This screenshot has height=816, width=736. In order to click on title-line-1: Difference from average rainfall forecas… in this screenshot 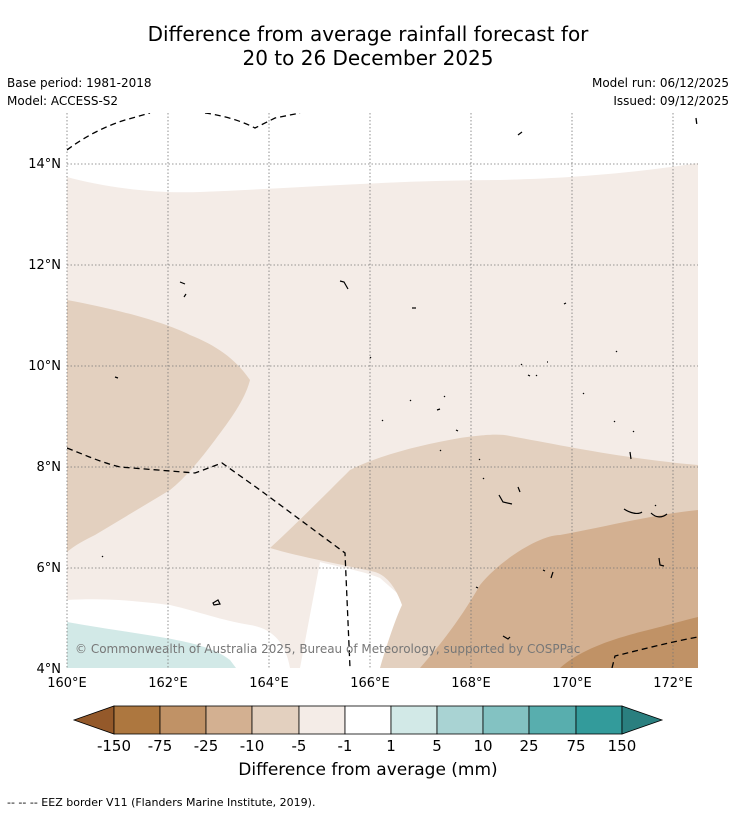, I will do `click(368, 34)`.